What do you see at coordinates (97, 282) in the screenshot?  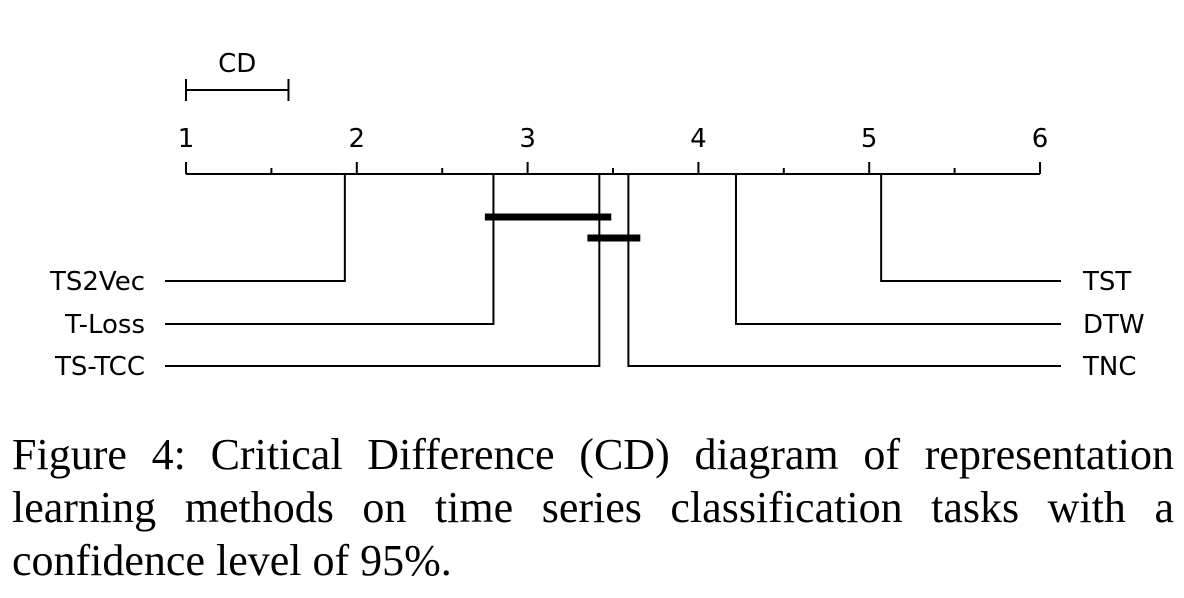 I see `method-label: TS2Vec` at bounding box center [97, 282].